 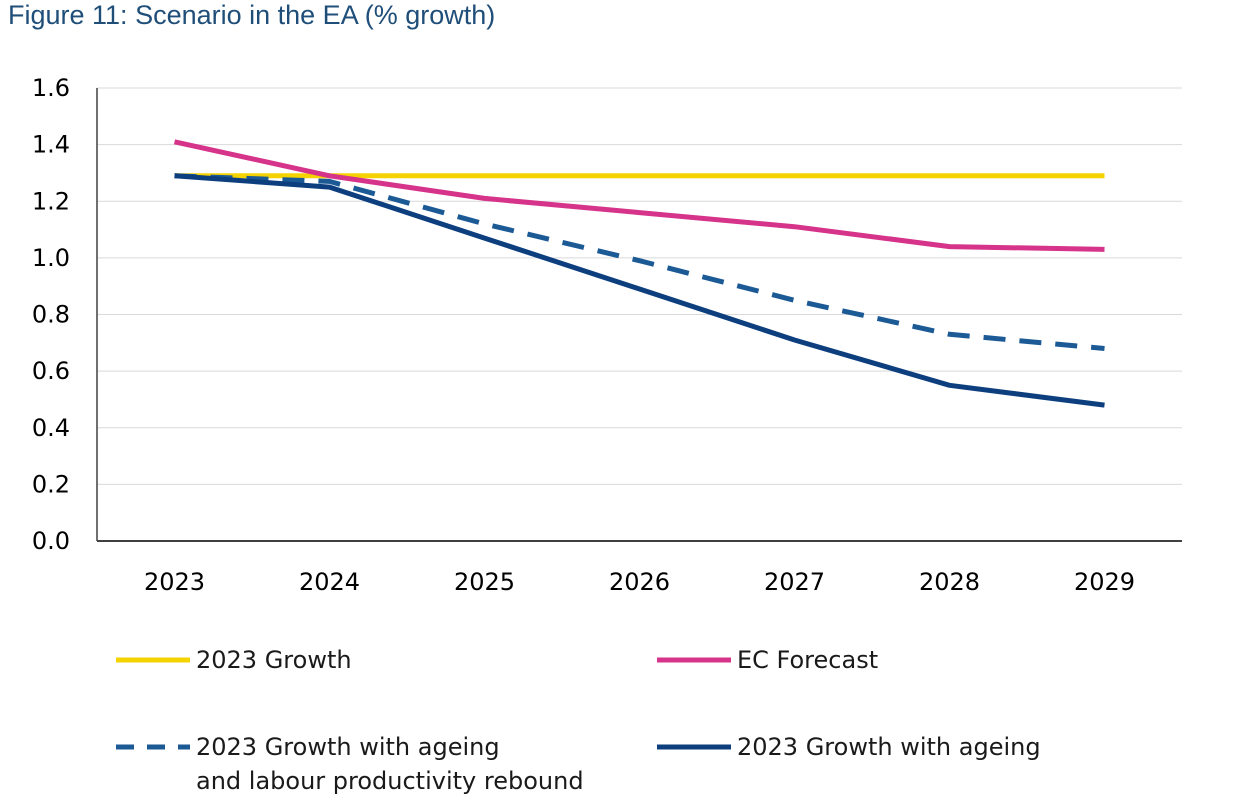 I want to click on y-tick-label: 1.0, so click(x=51, y=258).